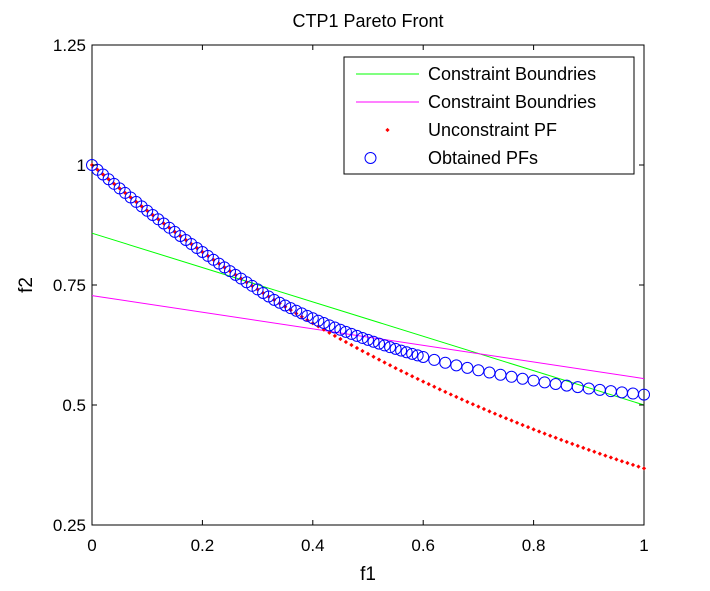  Describe the element at coordinates (91, 545) in the screenshot. I see `x-tick-label: 0` at that location.